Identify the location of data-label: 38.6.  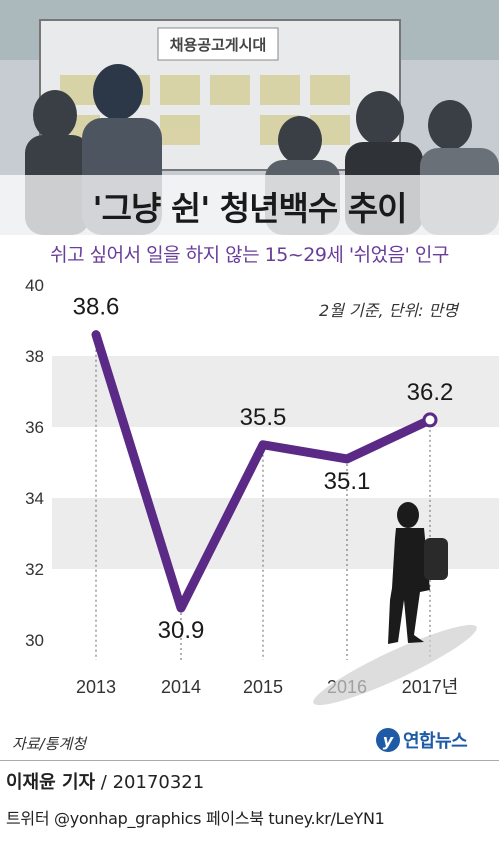
(96, 307).